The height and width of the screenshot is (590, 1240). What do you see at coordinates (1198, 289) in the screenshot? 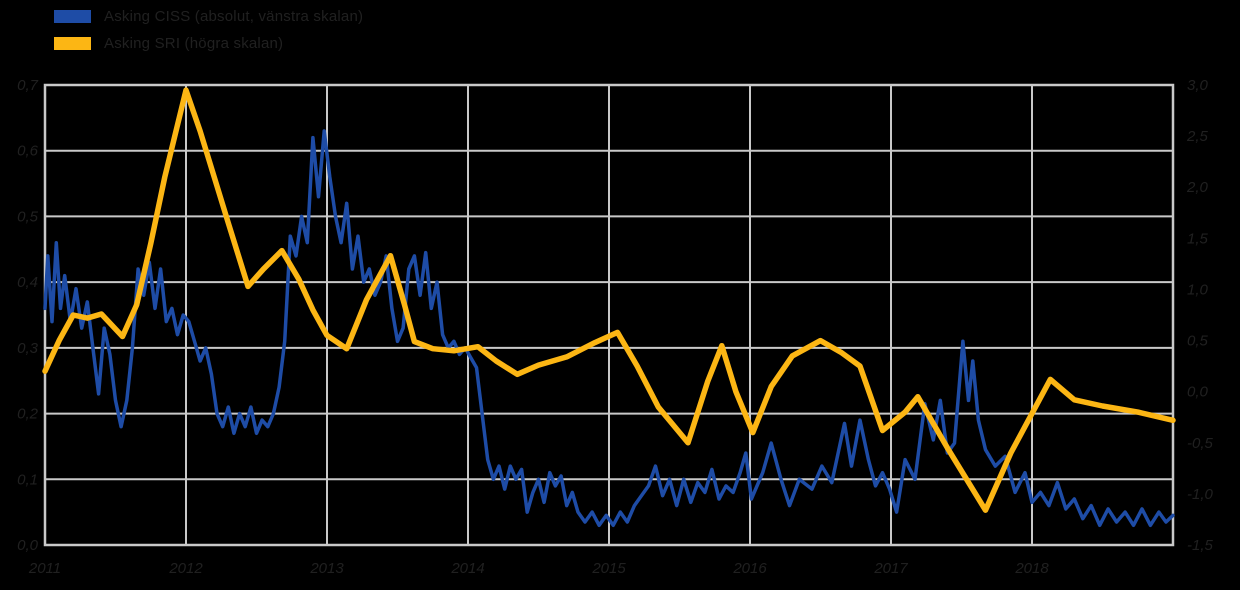
I see `right-axis-tick-label: 1,0` at bounding box center [1198, 289].